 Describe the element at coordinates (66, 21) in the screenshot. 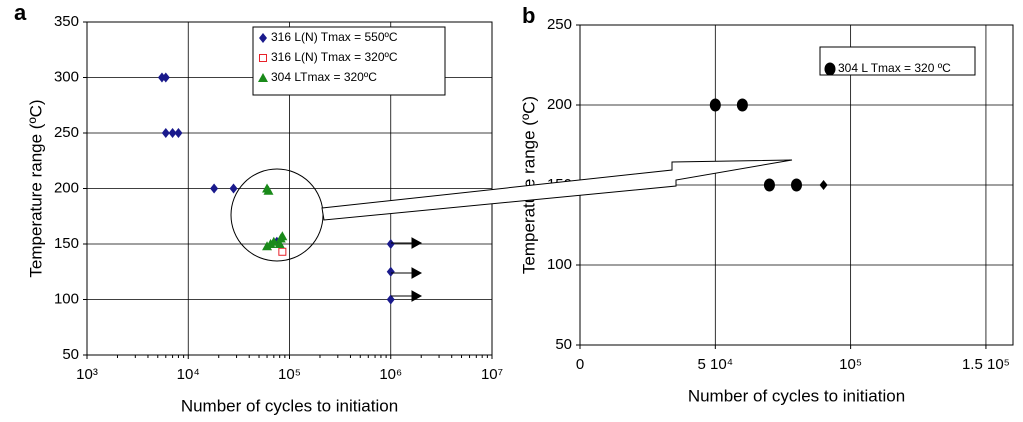

I see `y-tick-label: 350` at that location.